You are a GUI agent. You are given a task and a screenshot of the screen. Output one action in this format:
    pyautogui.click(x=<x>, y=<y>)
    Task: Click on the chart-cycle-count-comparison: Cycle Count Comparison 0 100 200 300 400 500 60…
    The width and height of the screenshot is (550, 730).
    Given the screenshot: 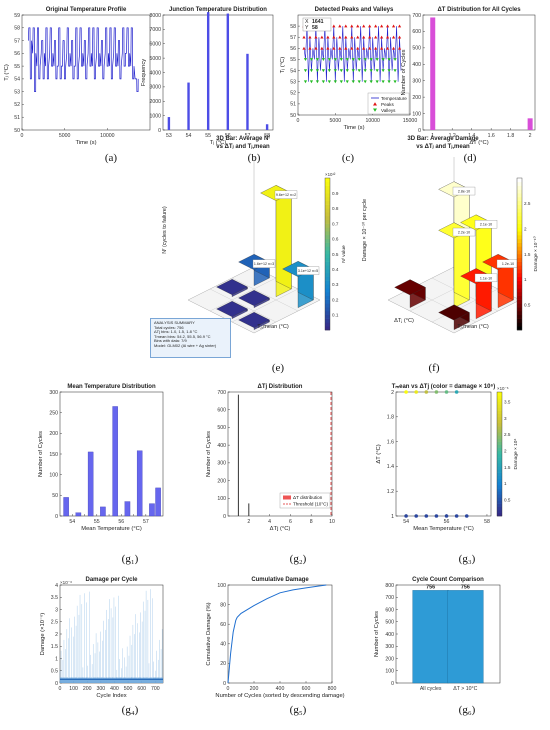 What is the action you would take?
    pyautogui.click(x=437, y=634)
    